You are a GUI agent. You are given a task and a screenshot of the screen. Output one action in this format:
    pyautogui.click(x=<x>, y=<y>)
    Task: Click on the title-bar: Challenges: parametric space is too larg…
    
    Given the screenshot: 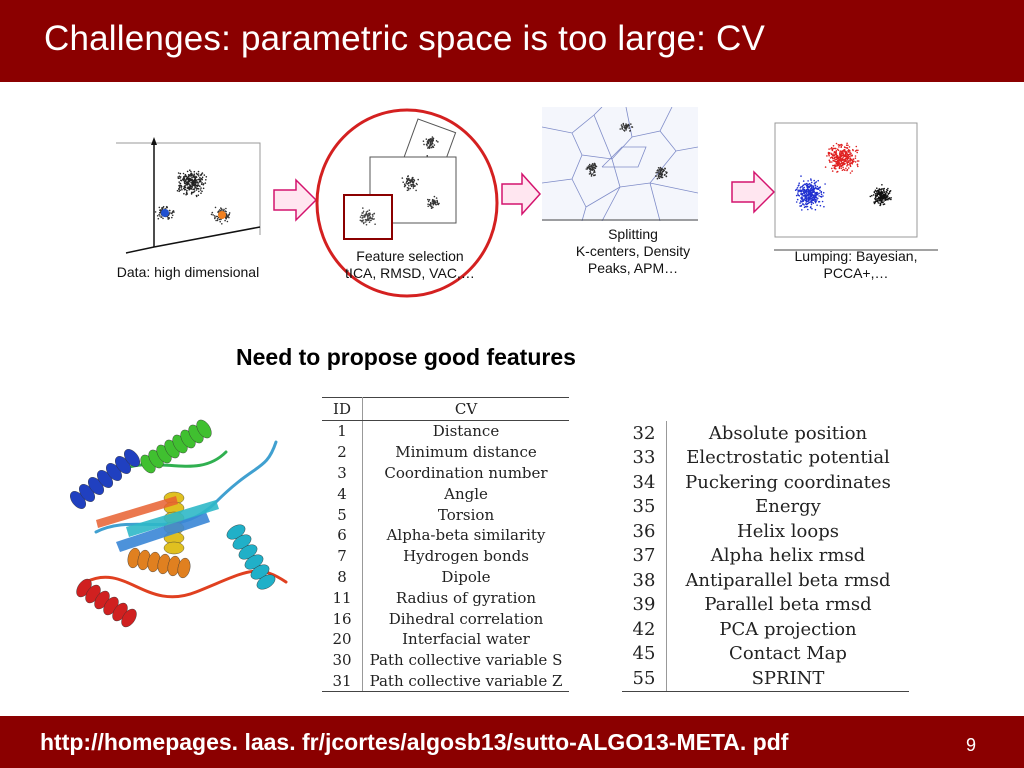 What is the action you would take?
    pyautogui.click(x=512, y=41)
    